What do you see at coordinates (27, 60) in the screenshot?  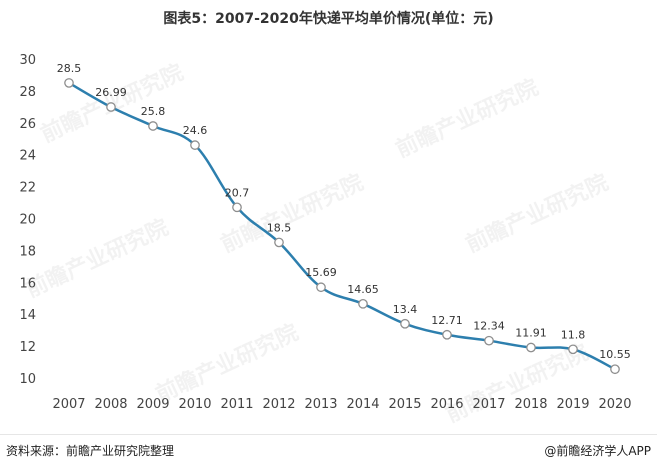 I see `y-tick-label: 30` at bounding box center [27, 60].